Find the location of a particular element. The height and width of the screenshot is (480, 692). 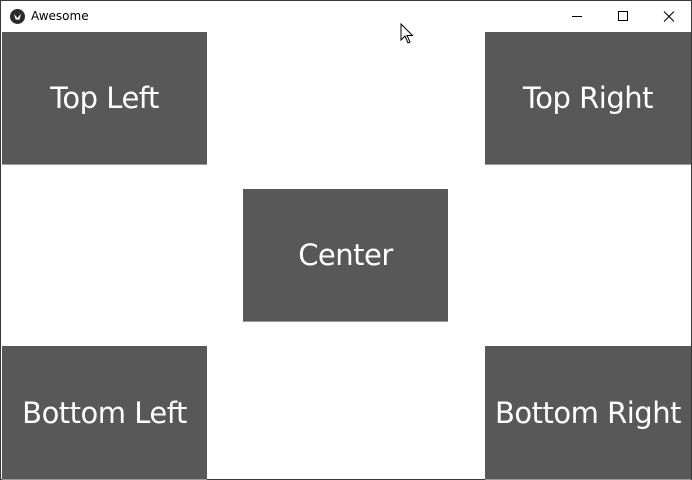

top-left-label: Top Left is located at coordinates (104, 98).